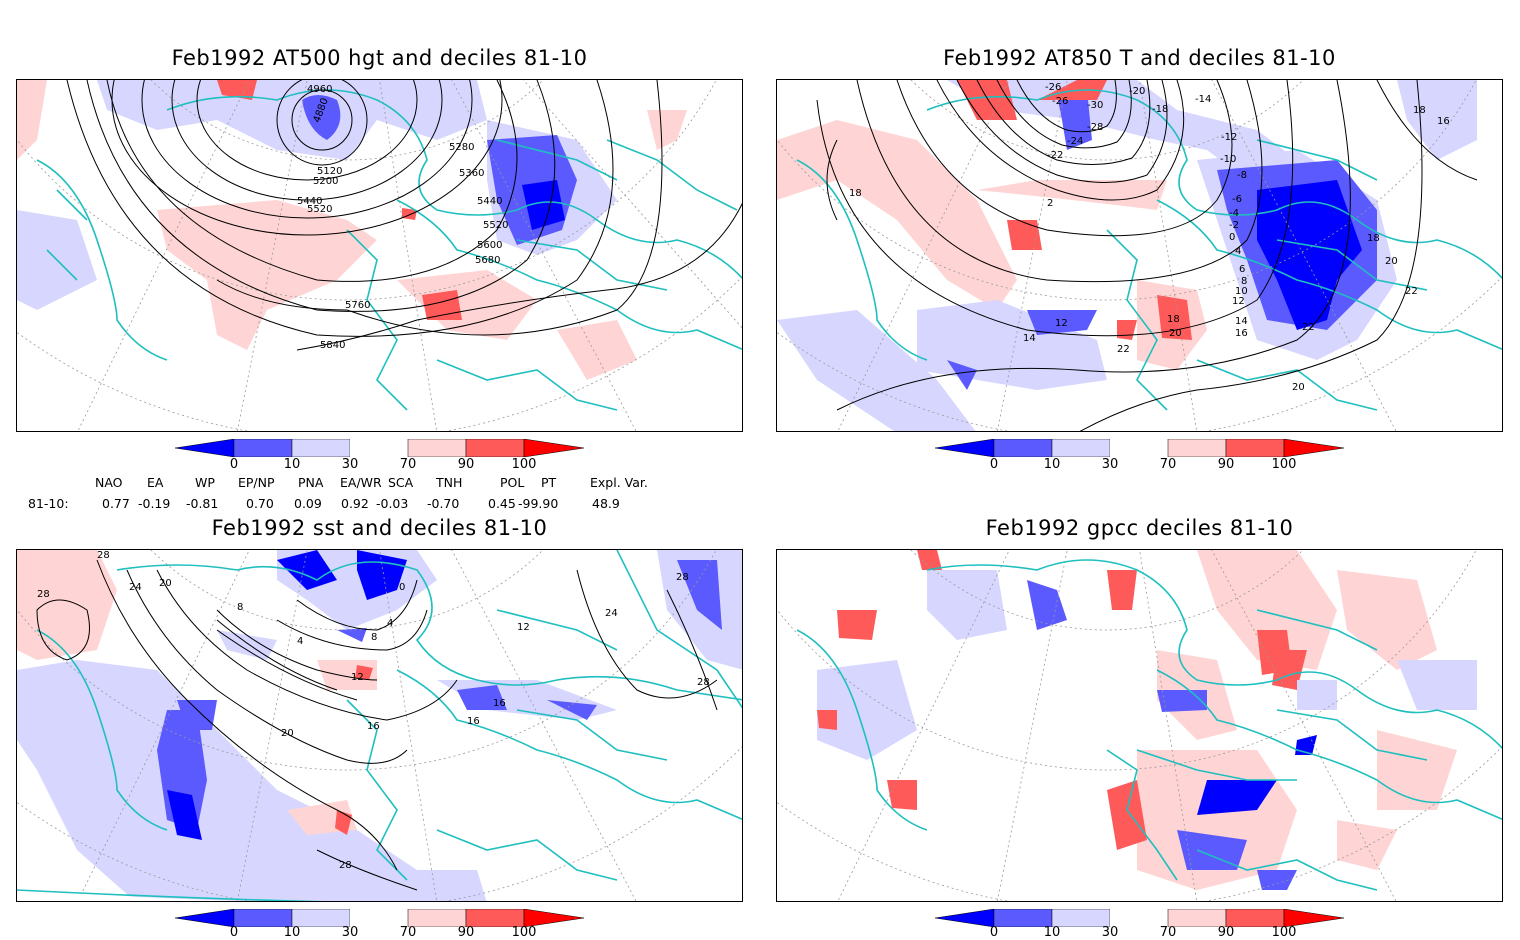  Describe the element at coordinates (489, 245) in the screenshot. I see `svg-text: 5600` at that location.